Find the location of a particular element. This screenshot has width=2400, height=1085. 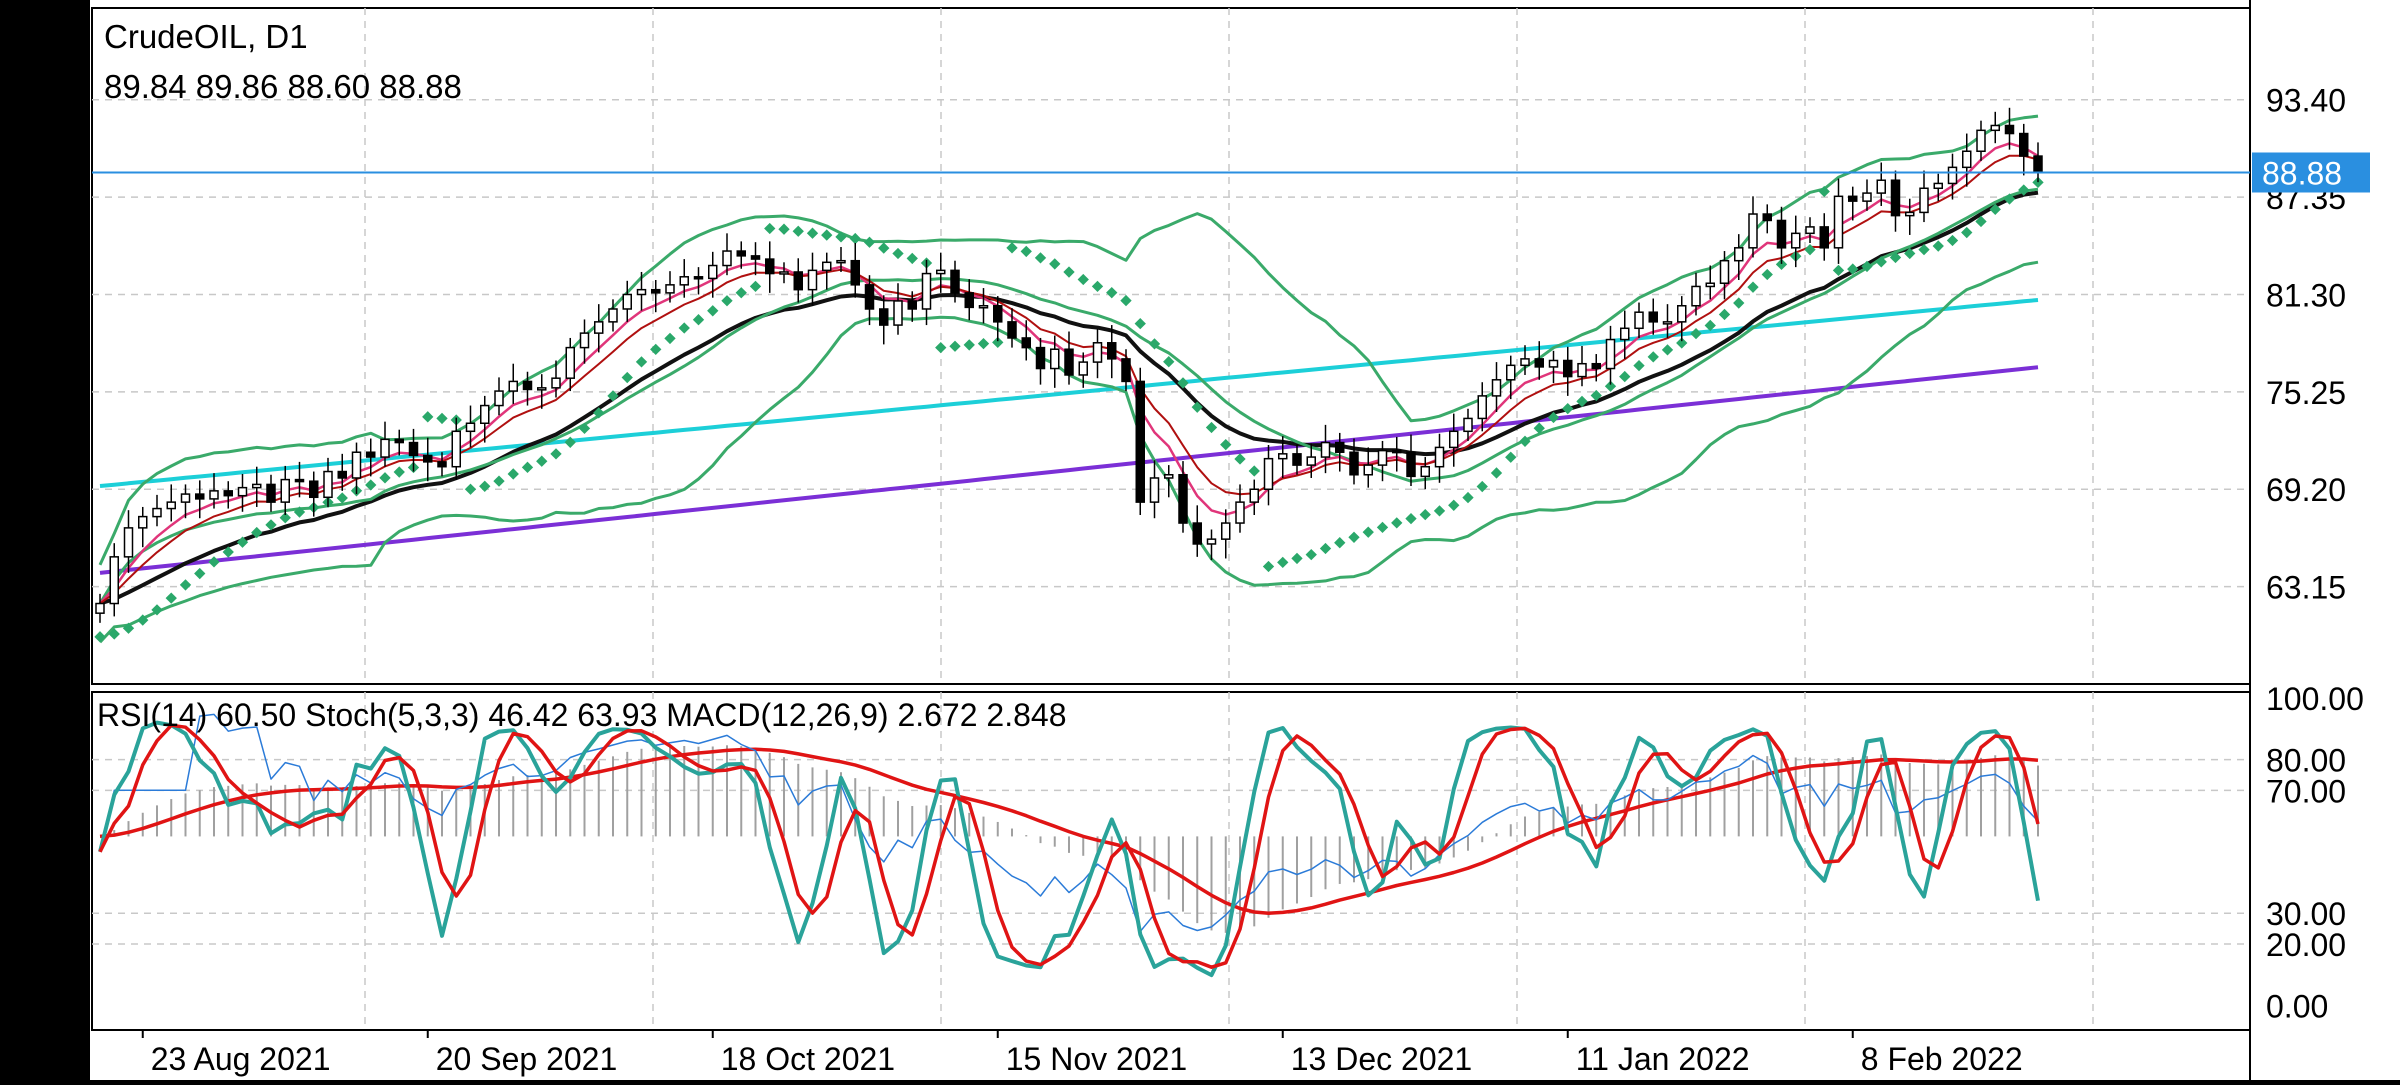

ohlc-label: 89.84 89.86 88.60 88.88 is located at coordinates (283, 86).